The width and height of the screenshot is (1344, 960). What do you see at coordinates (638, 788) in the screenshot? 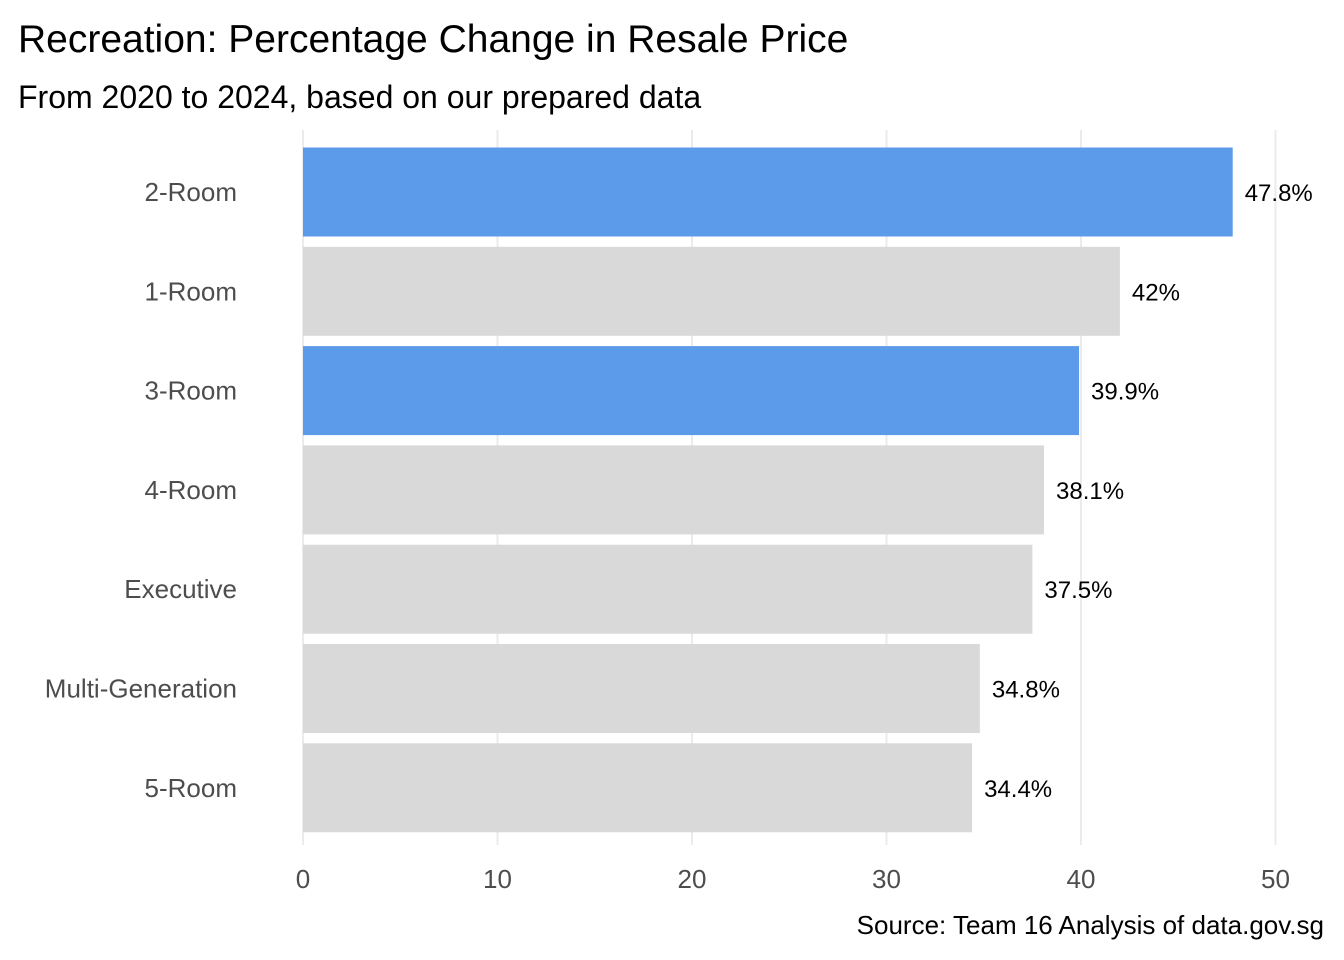
I see `bar-5-room` at bounding box center [638, 788].